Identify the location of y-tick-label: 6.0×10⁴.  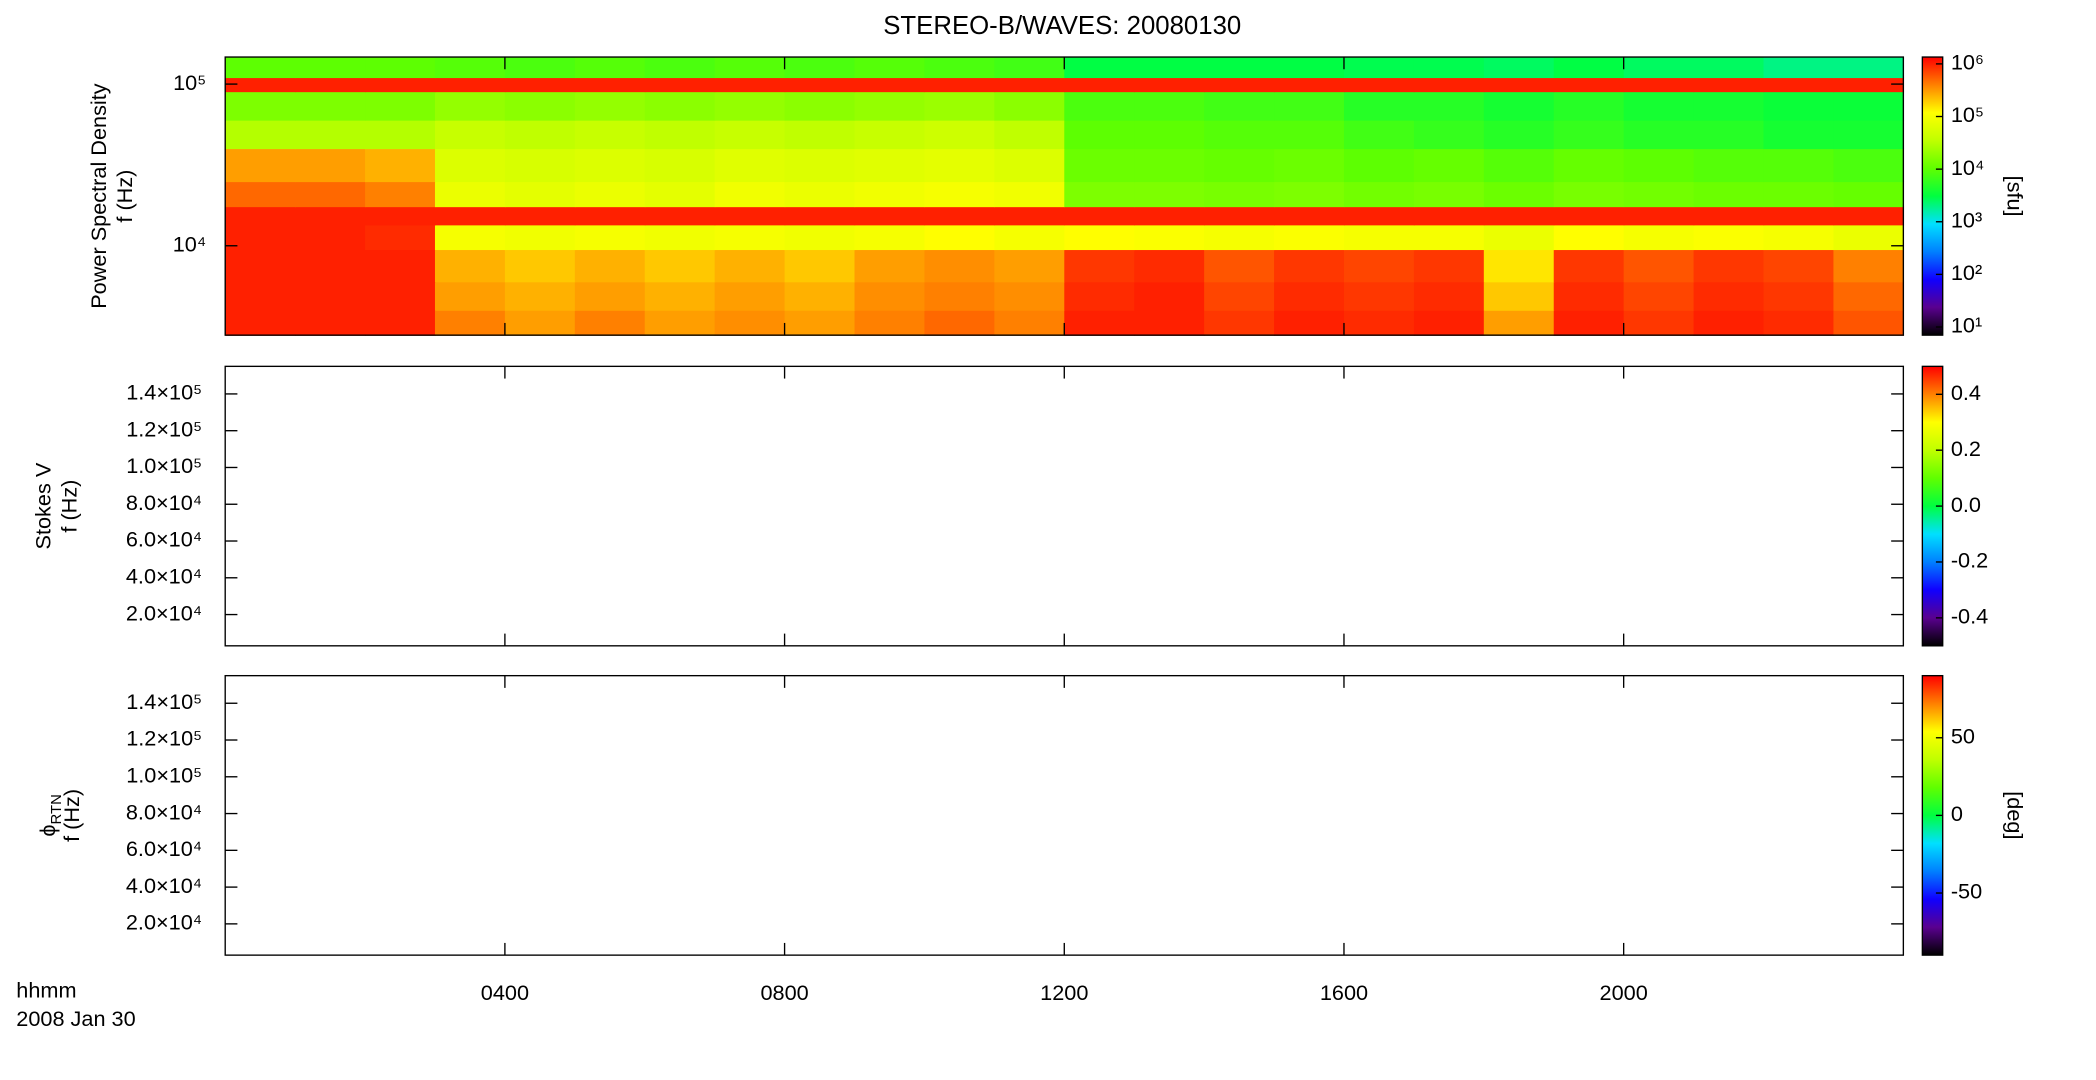
(164, 848).